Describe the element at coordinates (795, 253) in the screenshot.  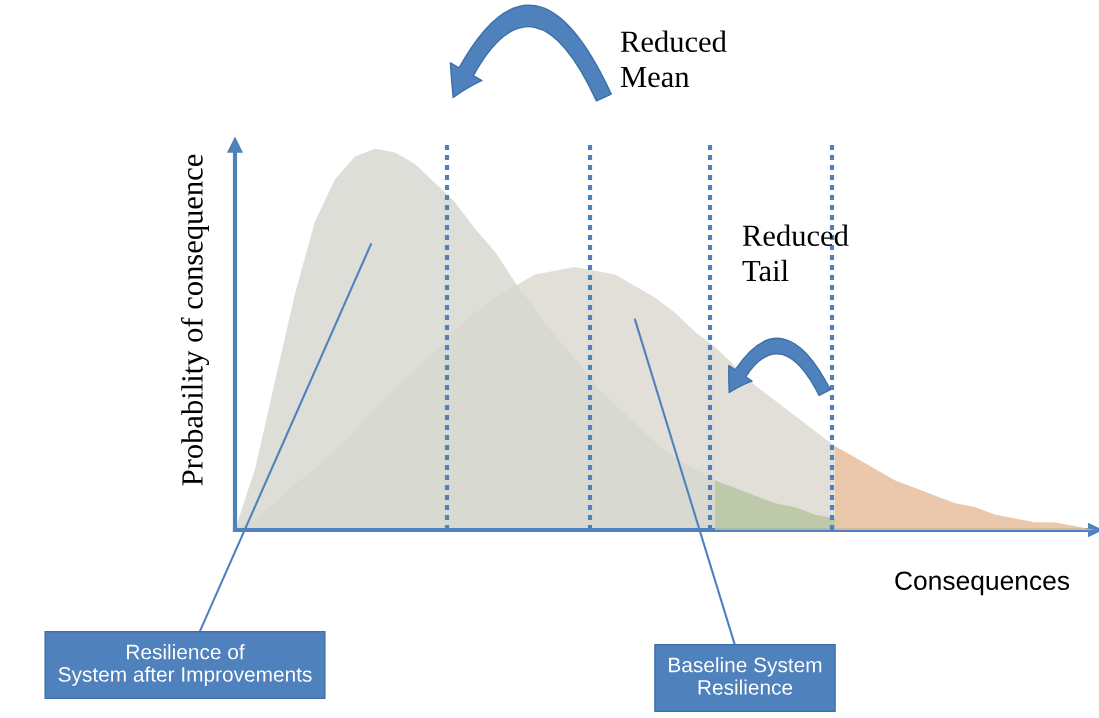
I see `annotation: Reduced Tail` at that location.